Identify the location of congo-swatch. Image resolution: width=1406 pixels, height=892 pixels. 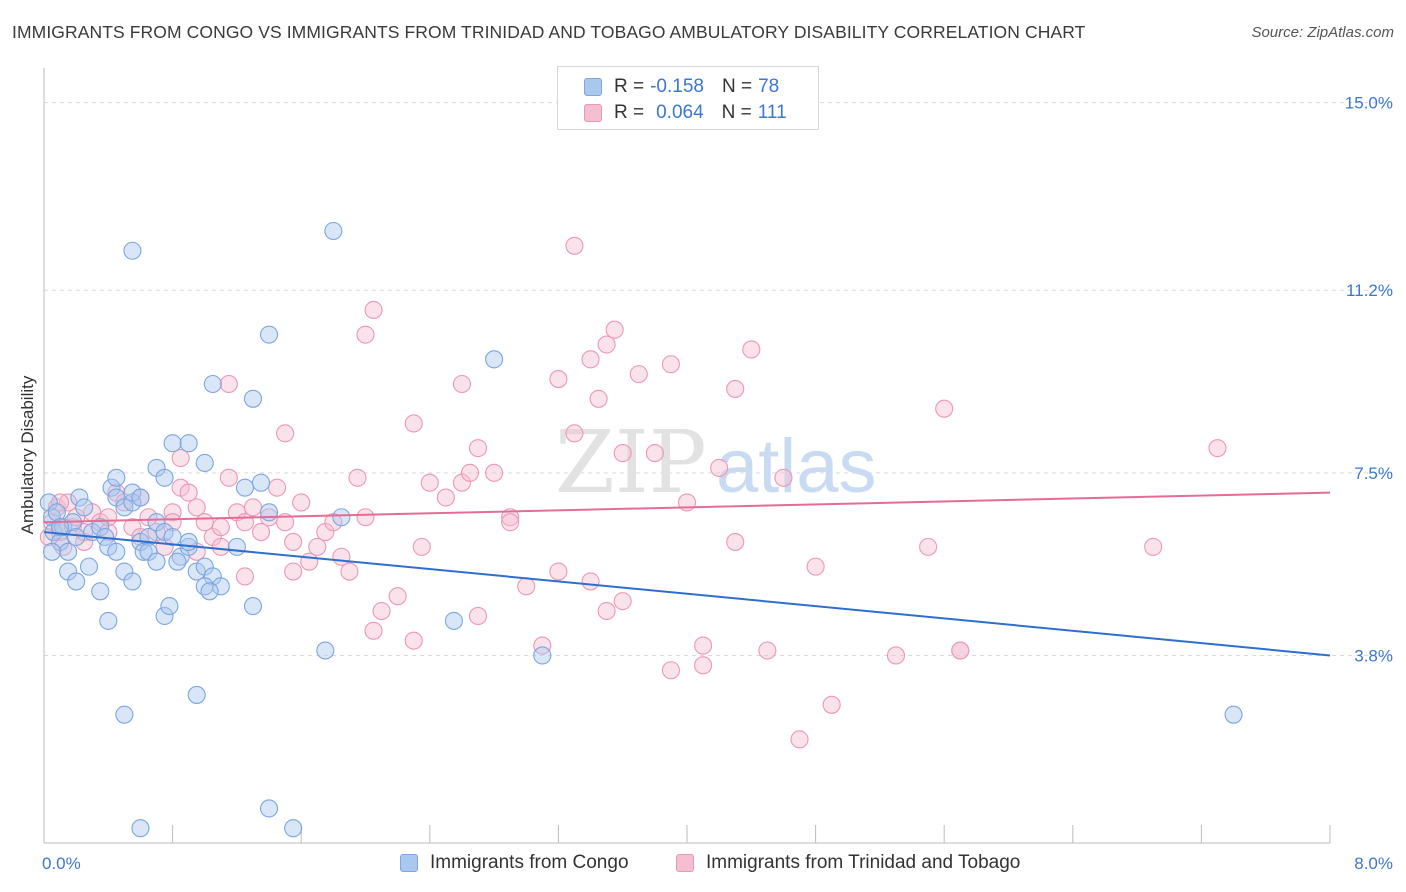
(409, 863).